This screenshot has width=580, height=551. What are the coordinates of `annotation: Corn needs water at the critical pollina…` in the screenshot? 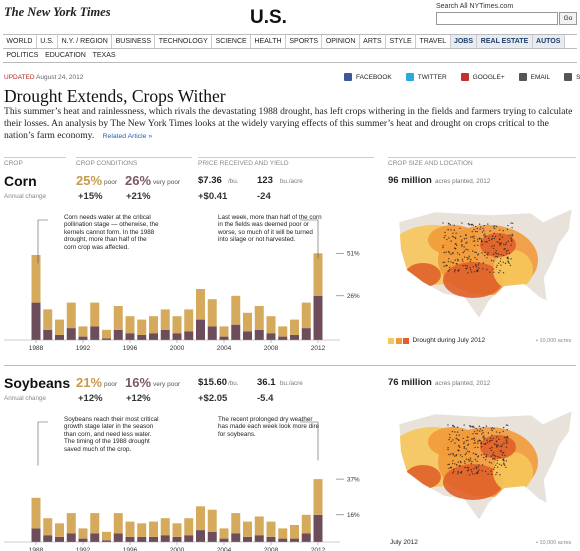 It's located at (111, 232).